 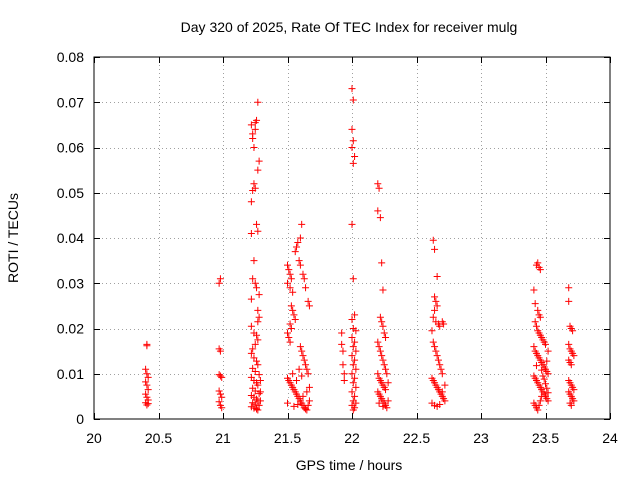 What do you see at coordinates (70, 329) in the screenshot?
I see `y-tick-label: 0.02` at bounding box center [70, 329].